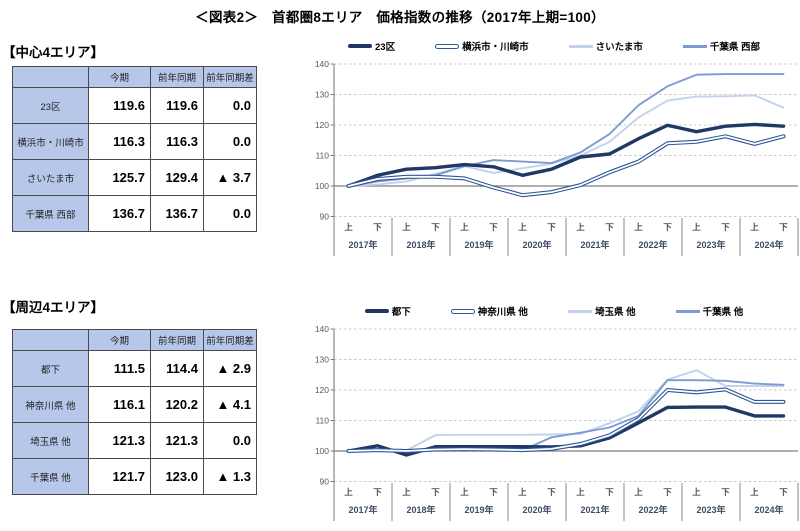 This screenshot has width=800, height=531. I want to click on legend-item: さいたま市, so click(605, 46).